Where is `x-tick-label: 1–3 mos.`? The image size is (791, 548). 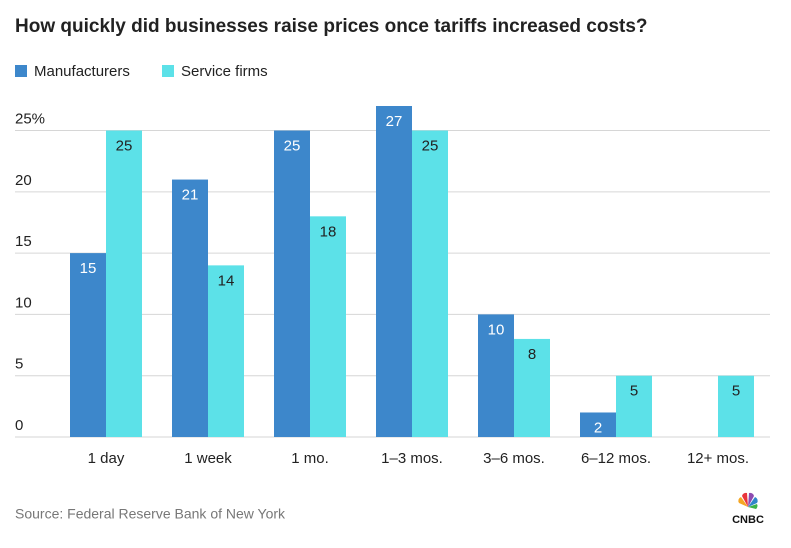 x-tick-label: 1–3 mos. is located at coordinates (412, 458).